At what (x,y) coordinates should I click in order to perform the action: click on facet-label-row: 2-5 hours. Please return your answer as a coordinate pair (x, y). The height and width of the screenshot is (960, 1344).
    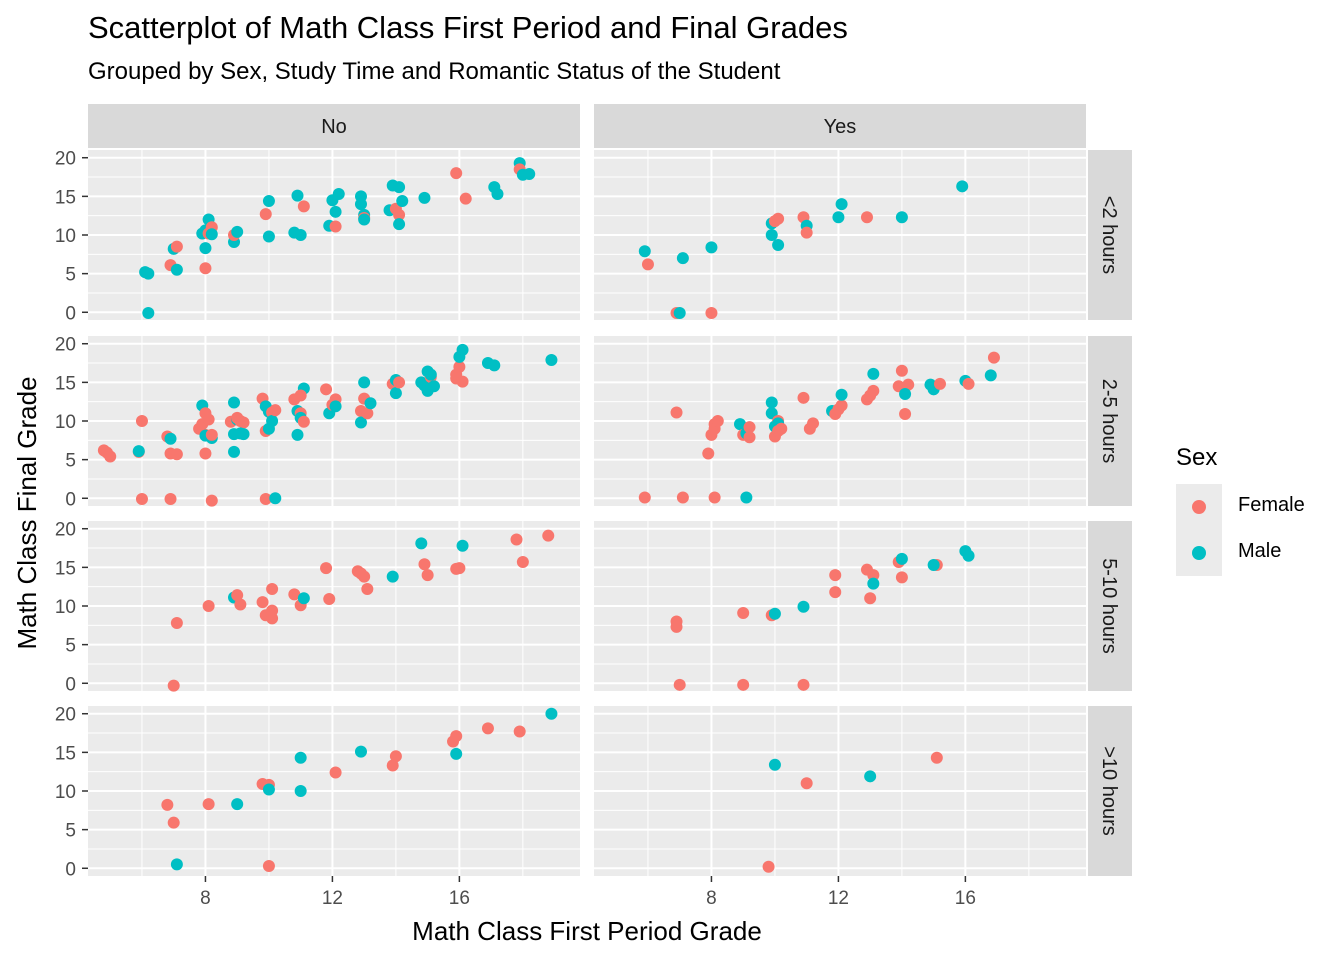
    Looking at the image, I should click on (1109, 421).